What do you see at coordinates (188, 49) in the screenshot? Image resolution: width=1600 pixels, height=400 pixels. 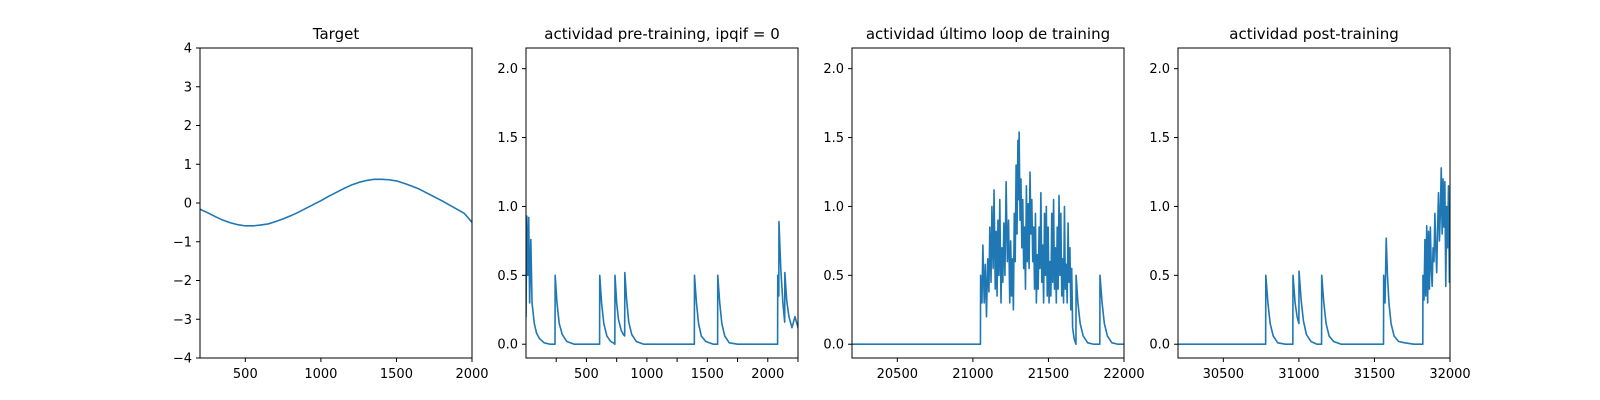 I see `y-tick-label: 4` at bounding box center [188, 49].